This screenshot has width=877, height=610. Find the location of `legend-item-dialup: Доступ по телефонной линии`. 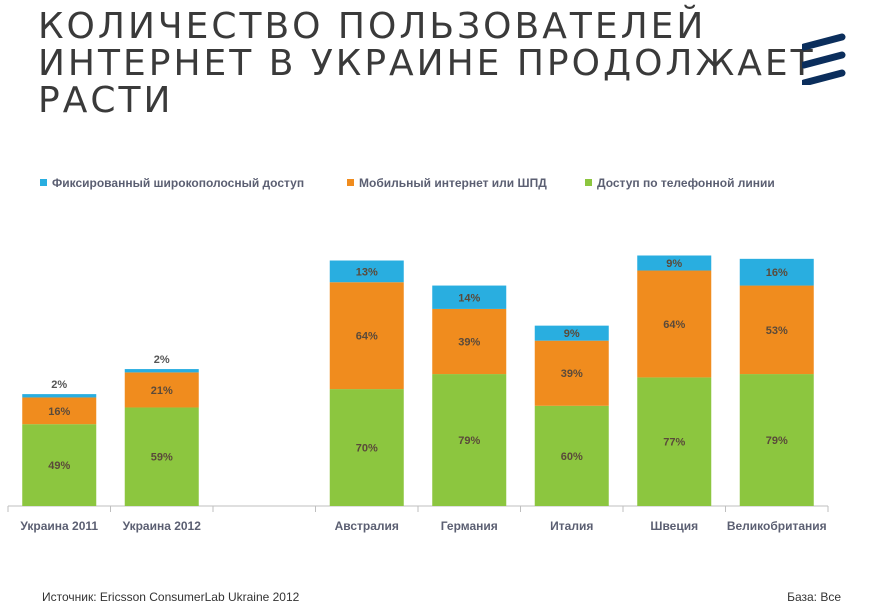

legend-item-dialup: Доступ по телефонной линии is located at coordinates (680, 183).